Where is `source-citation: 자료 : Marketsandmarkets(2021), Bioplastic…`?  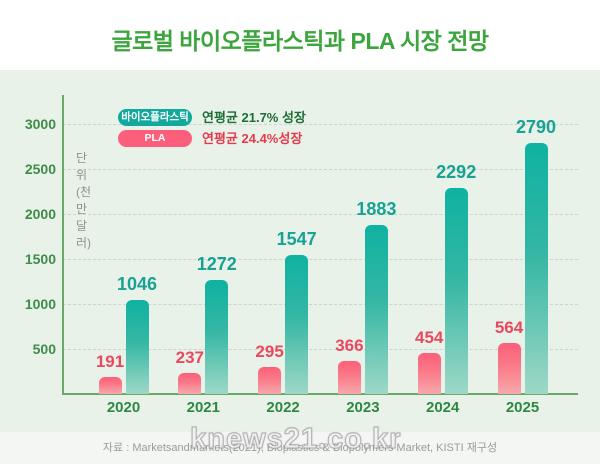 source-citation: 자료 : Marketsandmarkets(2021), Bioplastic… is located at coordinates (300, 448).